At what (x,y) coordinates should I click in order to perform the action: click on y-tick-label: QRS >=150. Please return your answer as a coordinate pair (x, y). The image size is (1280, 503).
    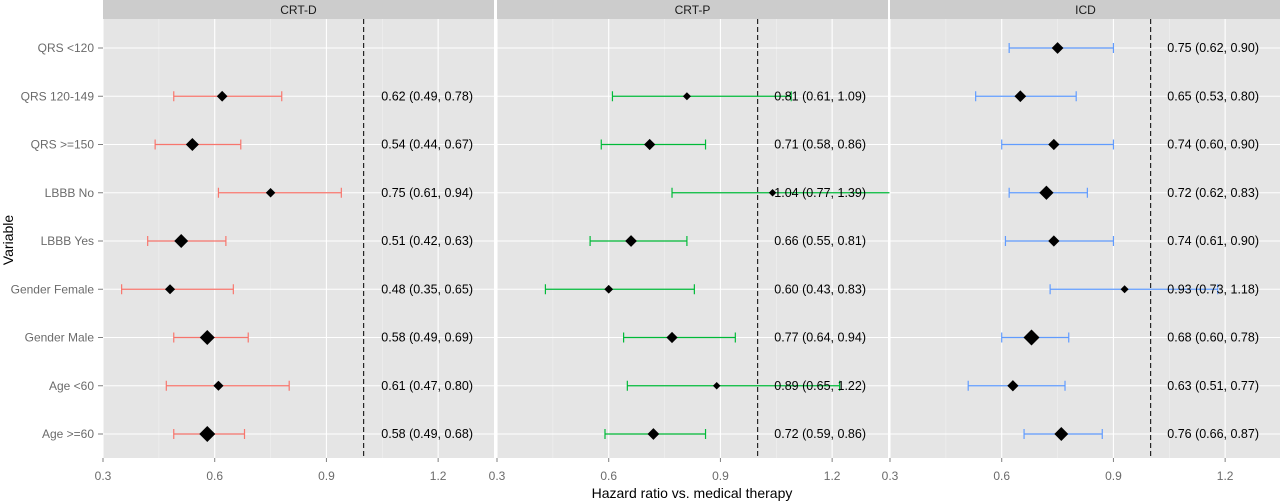
    Looking at the image, I should click on (63, 145).